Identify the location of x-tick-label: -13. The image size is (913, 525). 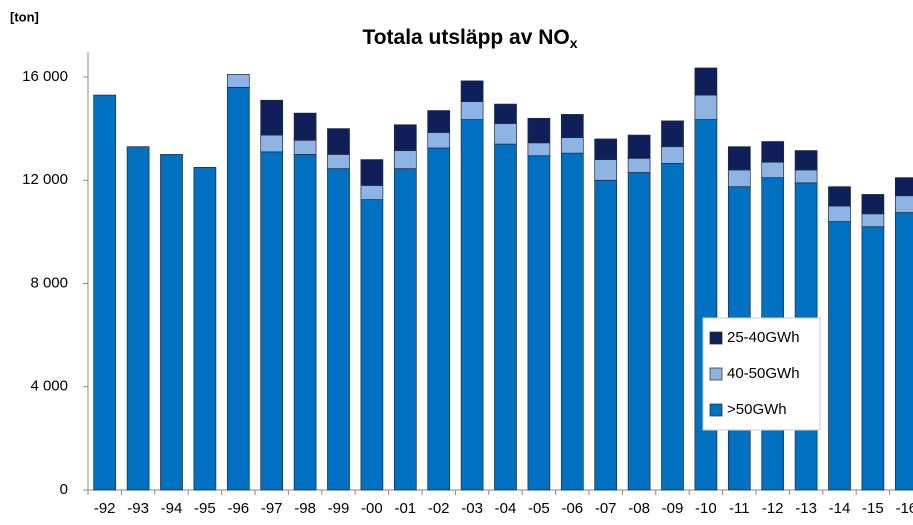
(806, 508).